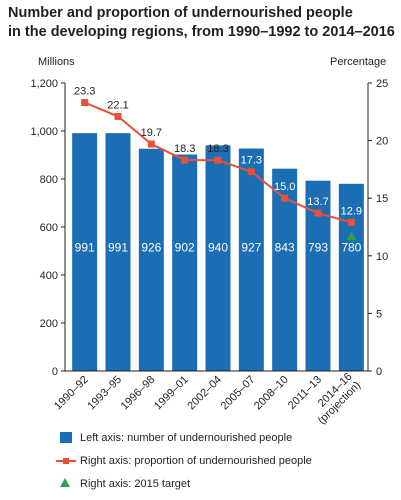  I want to click on x-tick-label: 1993–95, so click(104, 393).